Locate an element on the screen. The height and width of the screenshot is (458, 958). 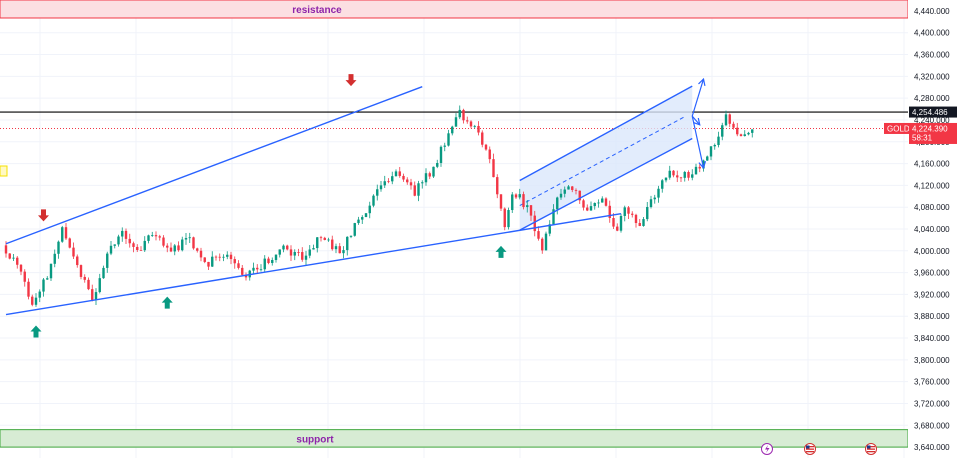
price-tick-label: 3,840.000 is located at coordinates (932, 338).